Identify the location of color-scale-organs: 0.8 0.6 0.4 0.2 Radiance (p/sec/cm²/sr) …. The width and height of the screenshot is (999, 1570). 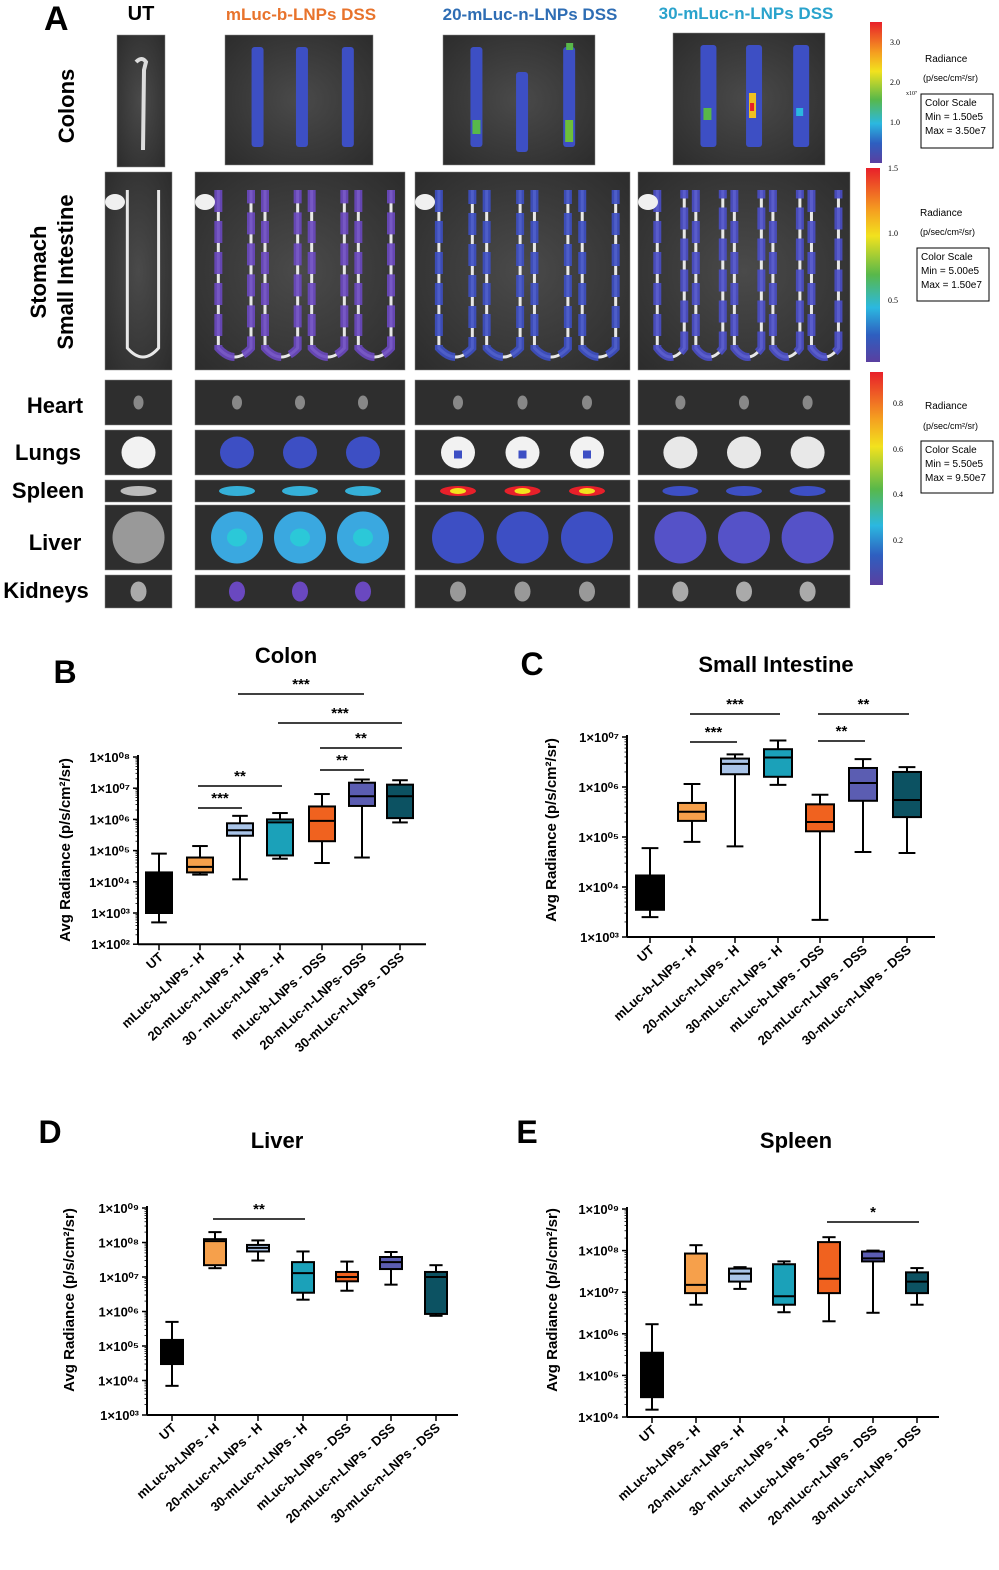
(932, 478).